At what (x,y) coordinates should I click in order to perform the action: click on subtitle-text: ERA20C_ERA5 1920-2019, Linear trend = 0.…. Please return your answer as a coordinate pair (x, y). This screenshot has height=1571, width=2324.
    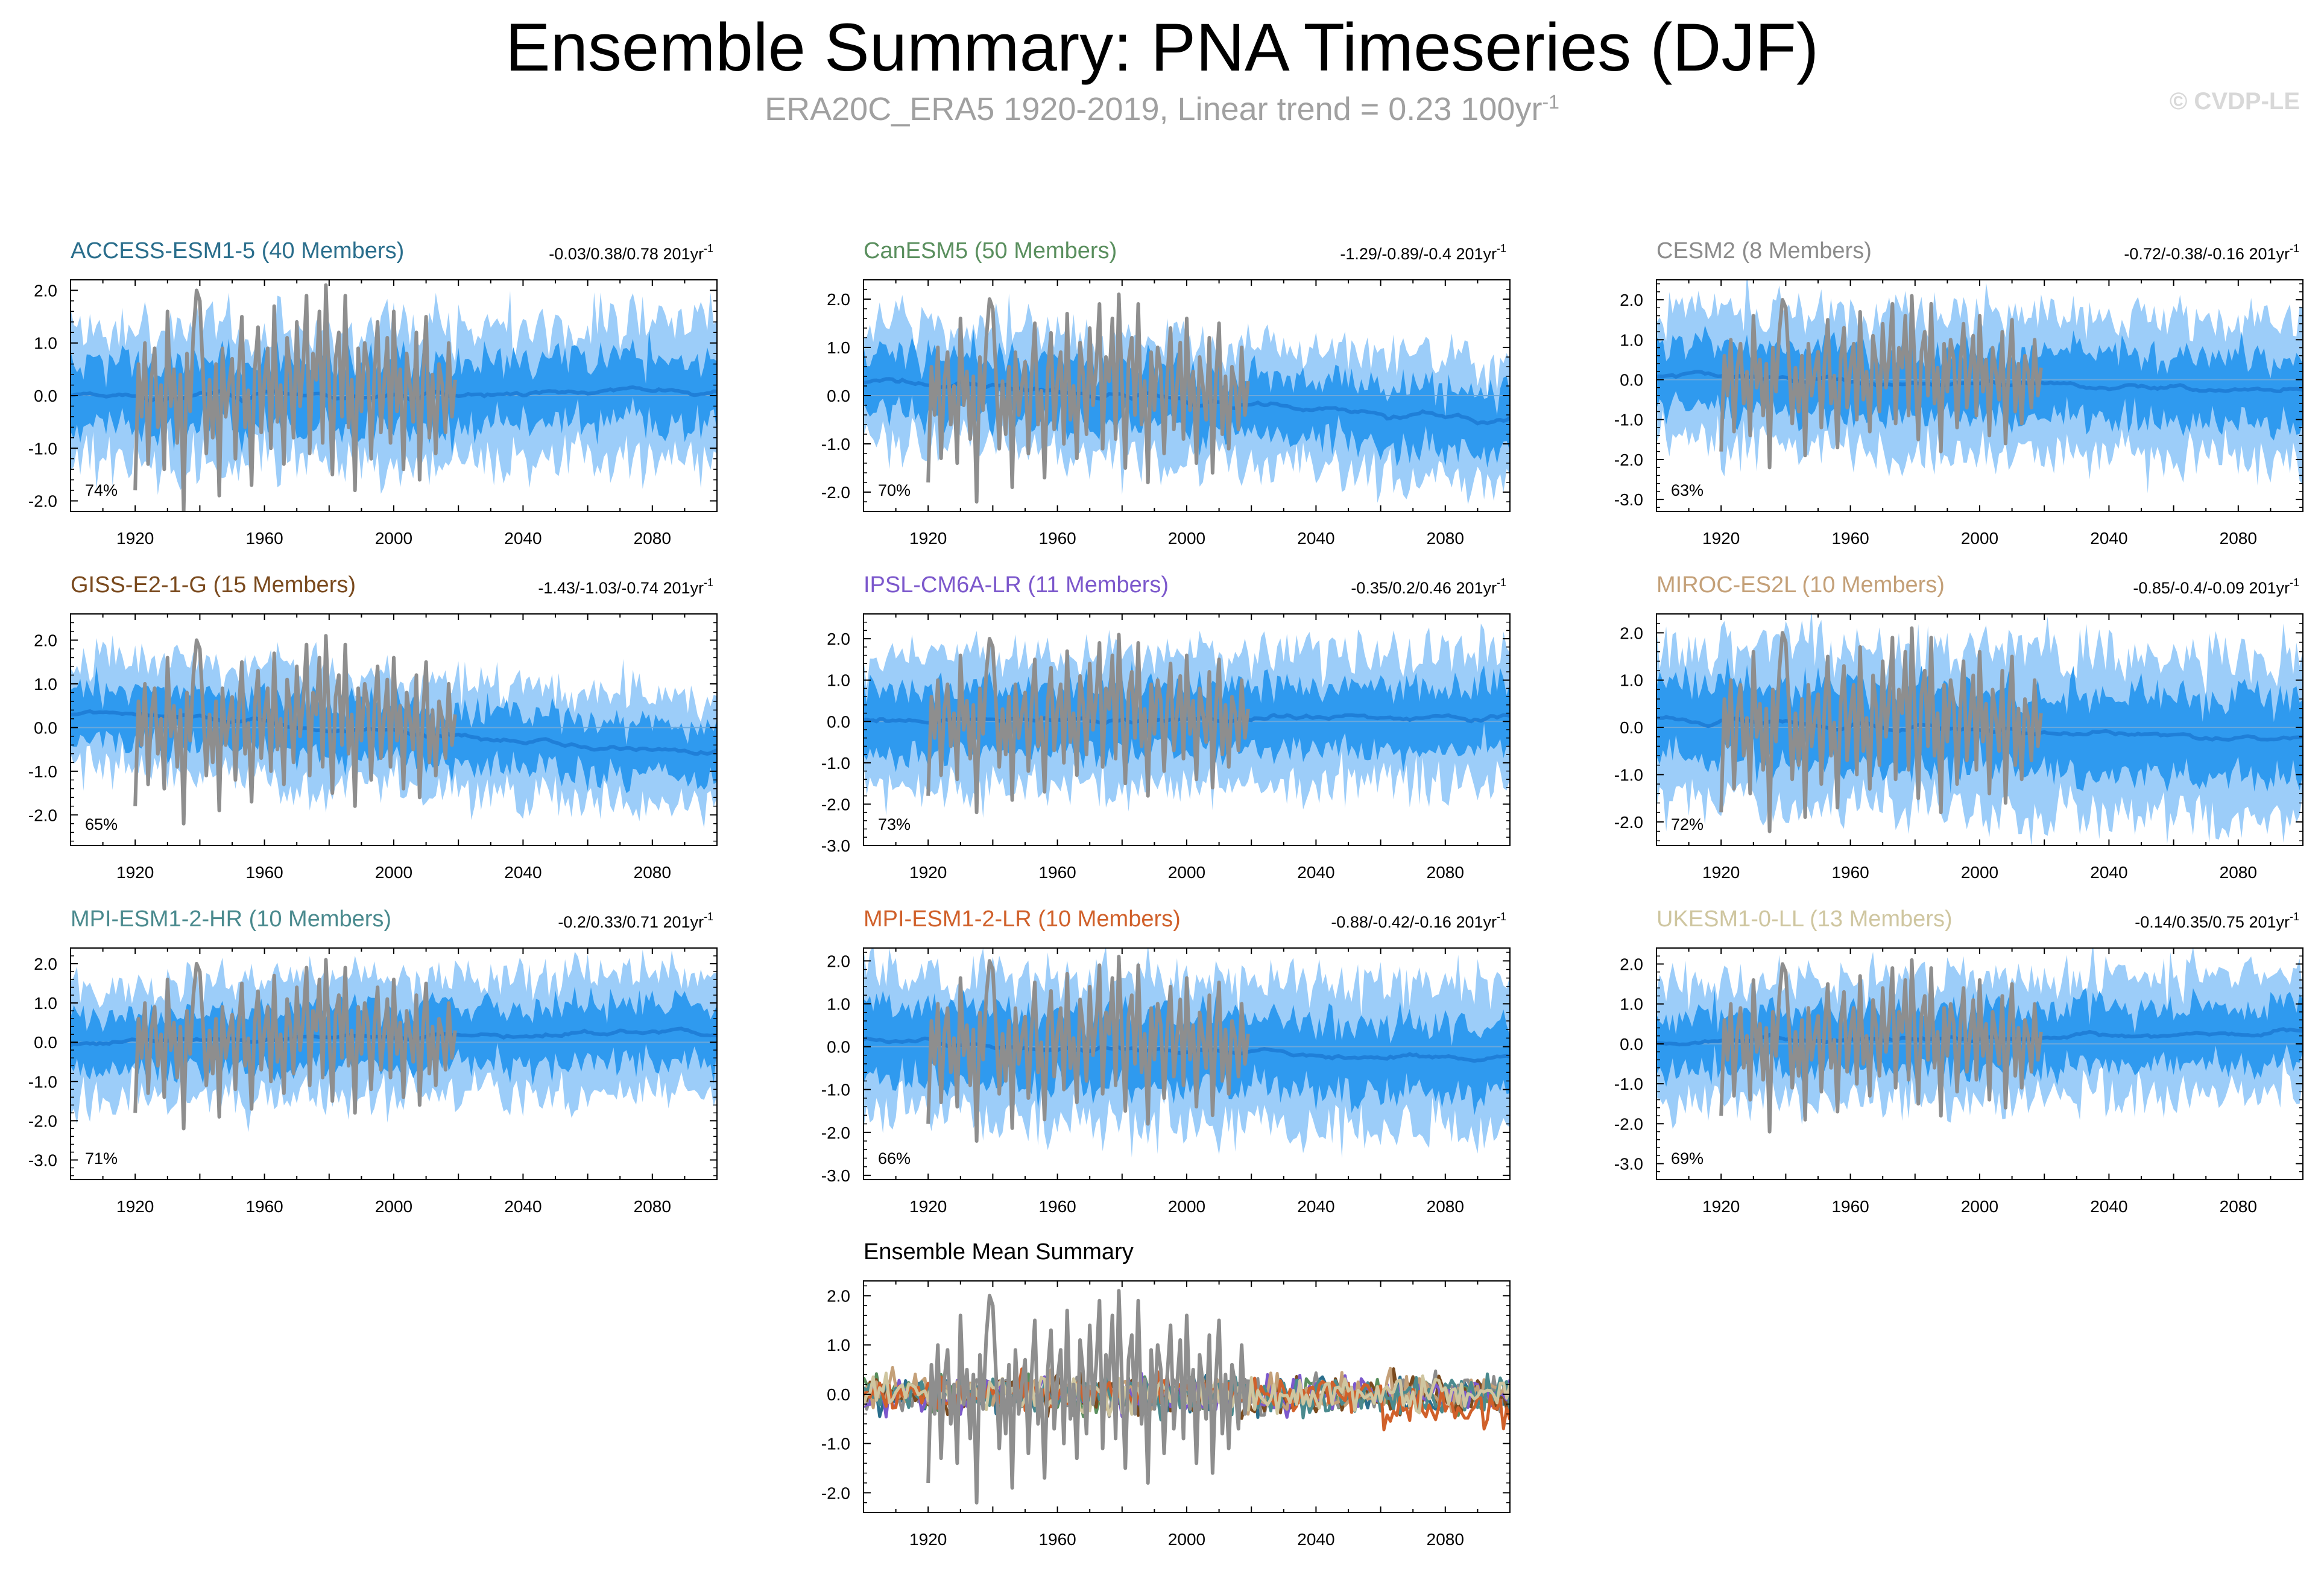
    Looking at the image, I should click on (1153, 109).